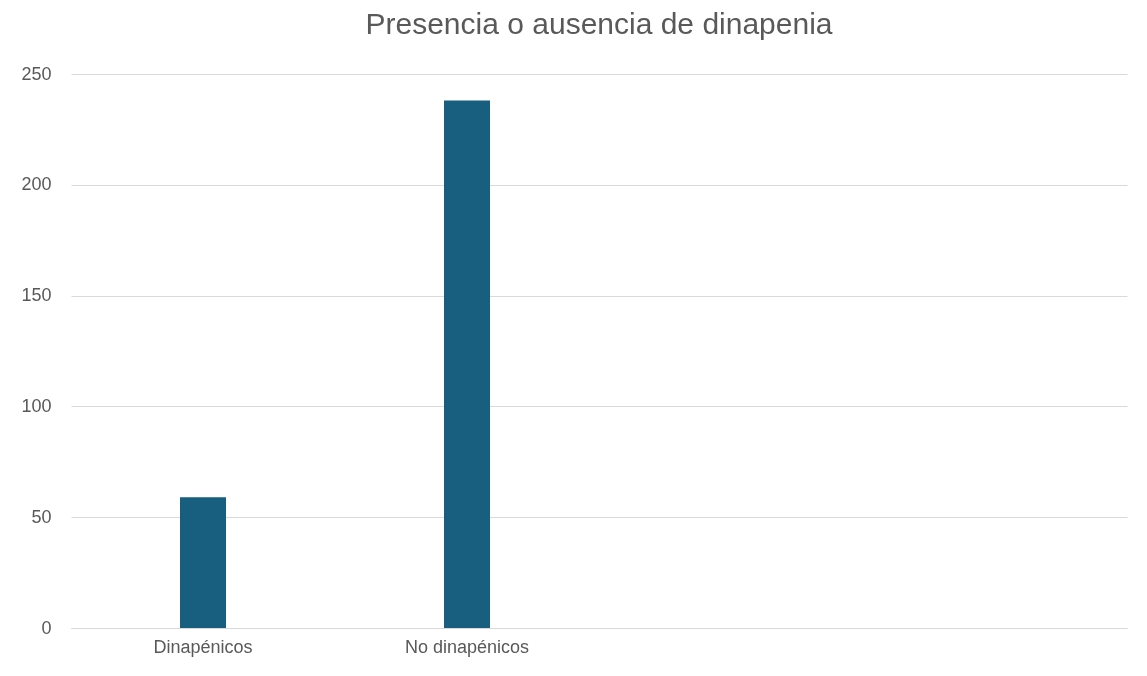 This screenshot has height=676, width=1147. Describe the element at coordinates (41, 516) in the screenshot. I see `y-tick-label: 50` at that location.